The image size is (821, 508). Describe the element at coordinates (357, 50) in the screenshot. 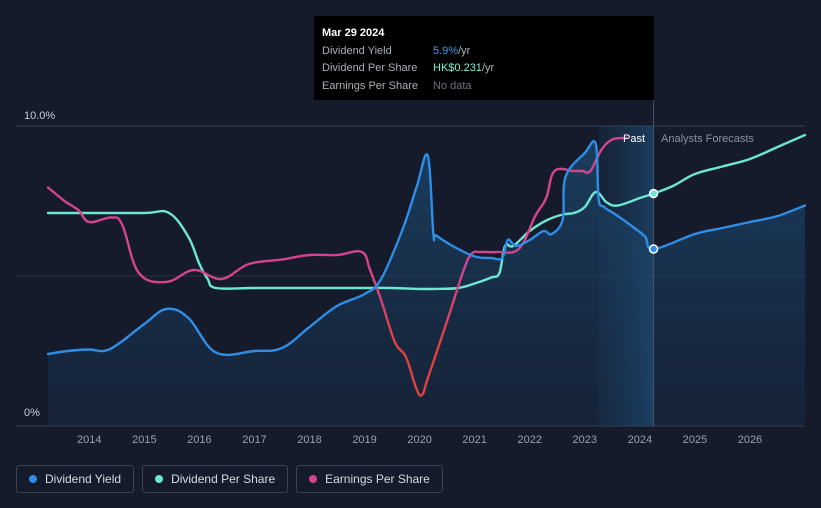

I see `tooltip-label: Dividend Yield` at that location.